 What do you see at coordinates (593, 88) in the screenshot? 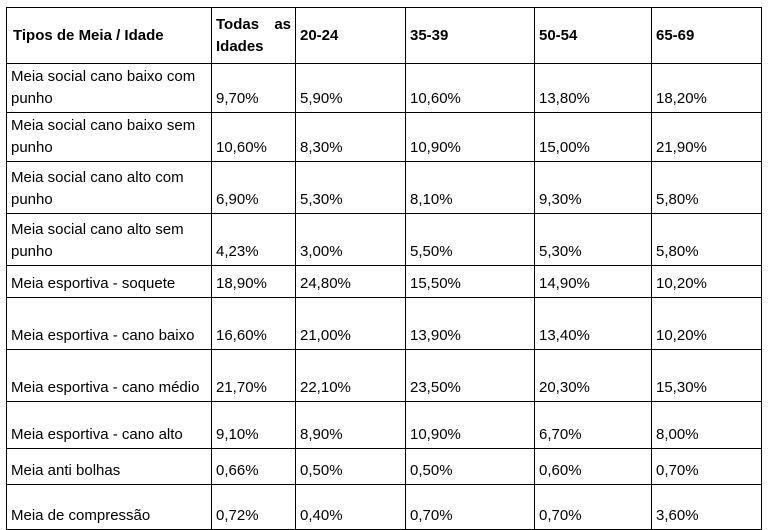
I see `cell-age-50-54: 13,80%` at bounding box center [593, 88].